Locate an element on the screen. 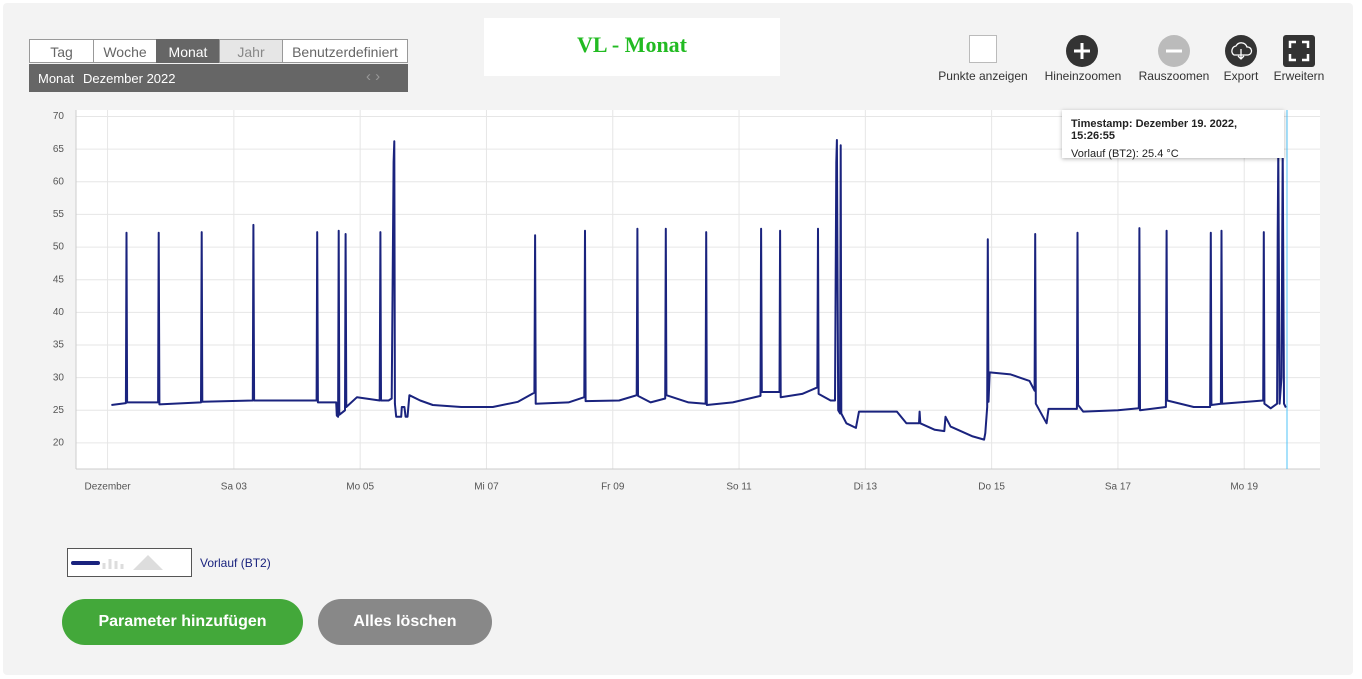  y-tick-label: 65 is located at coordinates (59, 149).